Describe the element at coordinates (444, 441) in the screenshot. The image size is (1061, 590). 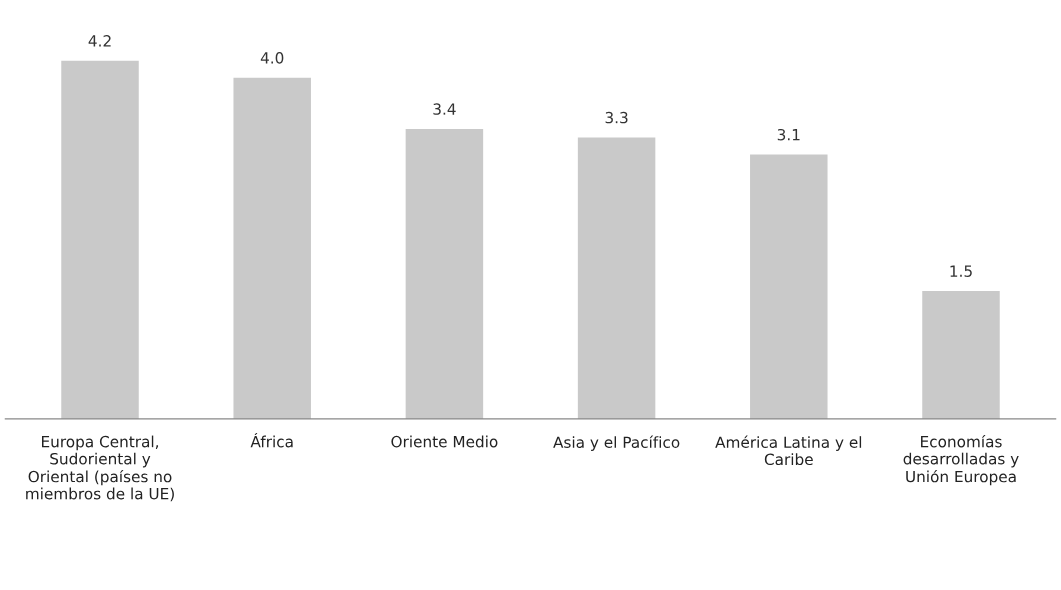
I see `x-tick-label: Oriente Medio` at that location.